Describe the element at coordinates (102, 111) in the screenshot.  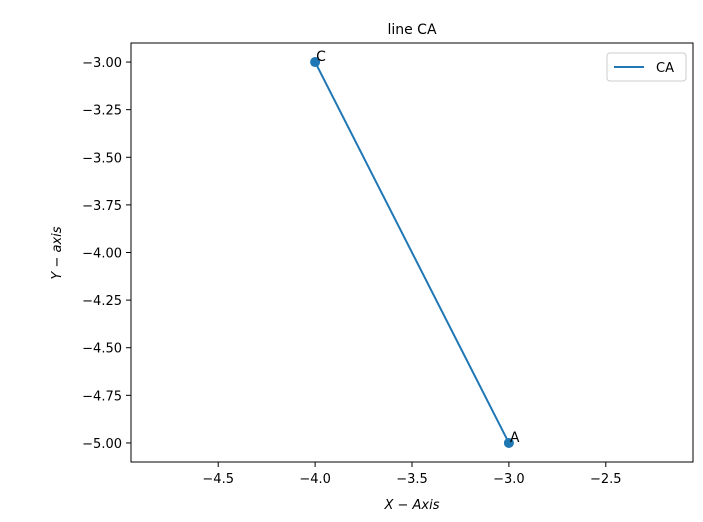
I see `y-tick-label: −3.25` at that location.